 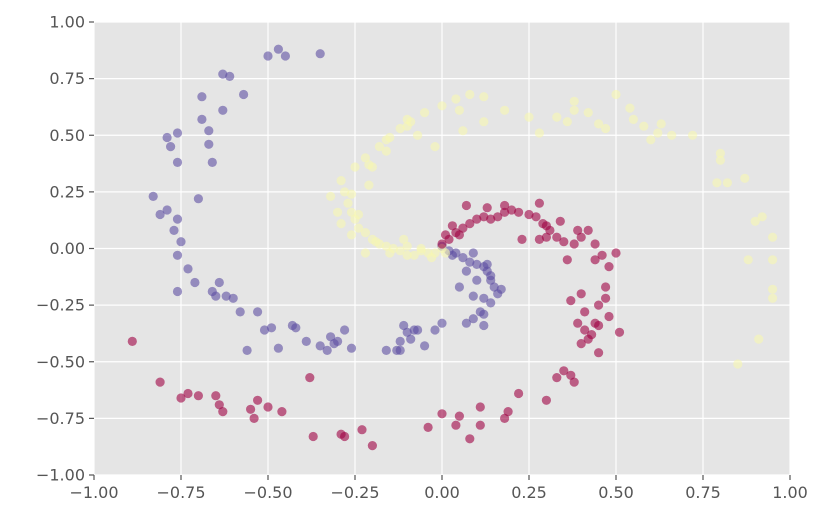 What do you see at coordinates (354, 492) in the screenshot?
I see `x-tick-label: −0.25` at bounding box center [354, 492].